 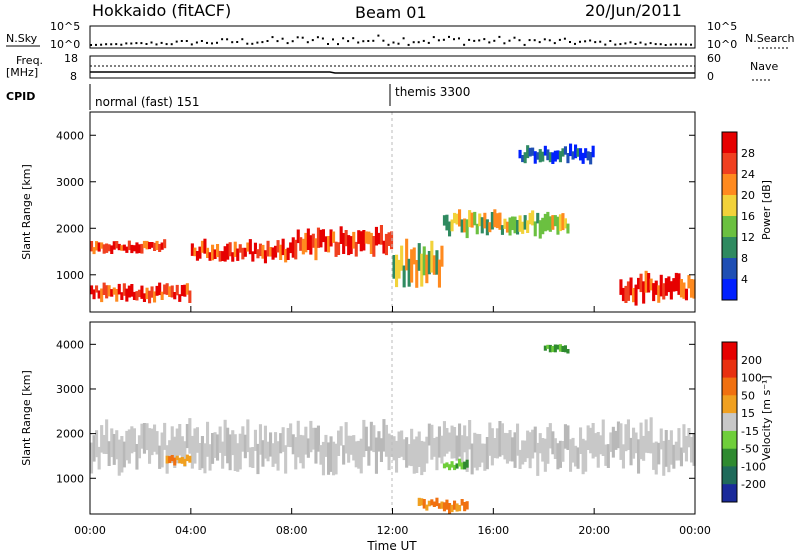 I want to click on sky-points, so click(x=391, y=40).